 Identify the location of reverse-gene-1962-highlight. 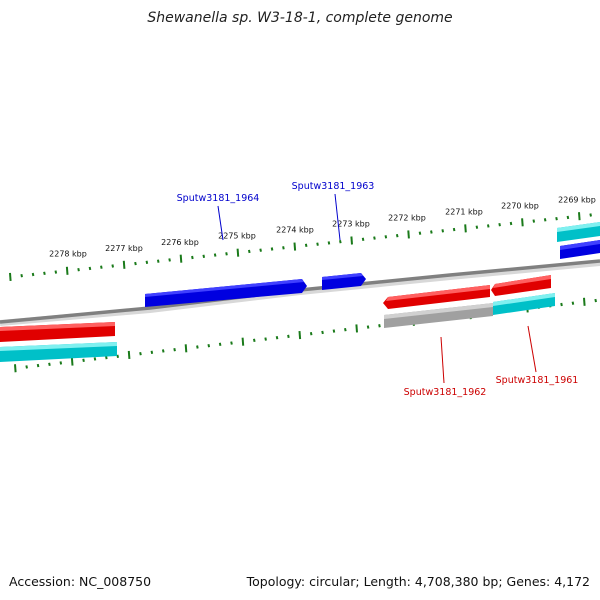
(438, 293).